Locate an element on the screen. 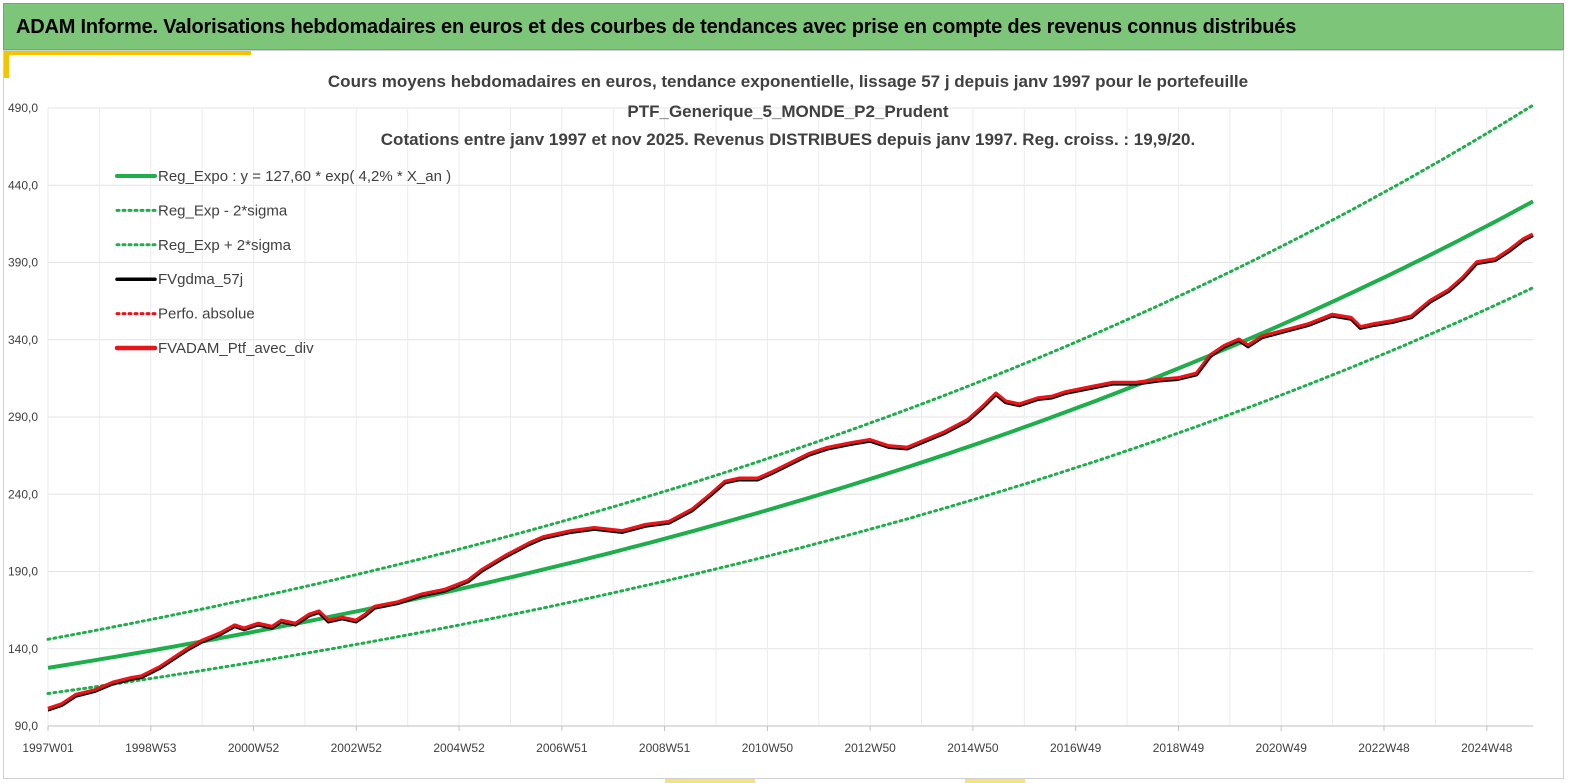 This screenshot has height=783, width=1569. chart-title-line: PTF_Generique_5_MONDE_P2_Prudent is located at coordinates (788, 111).